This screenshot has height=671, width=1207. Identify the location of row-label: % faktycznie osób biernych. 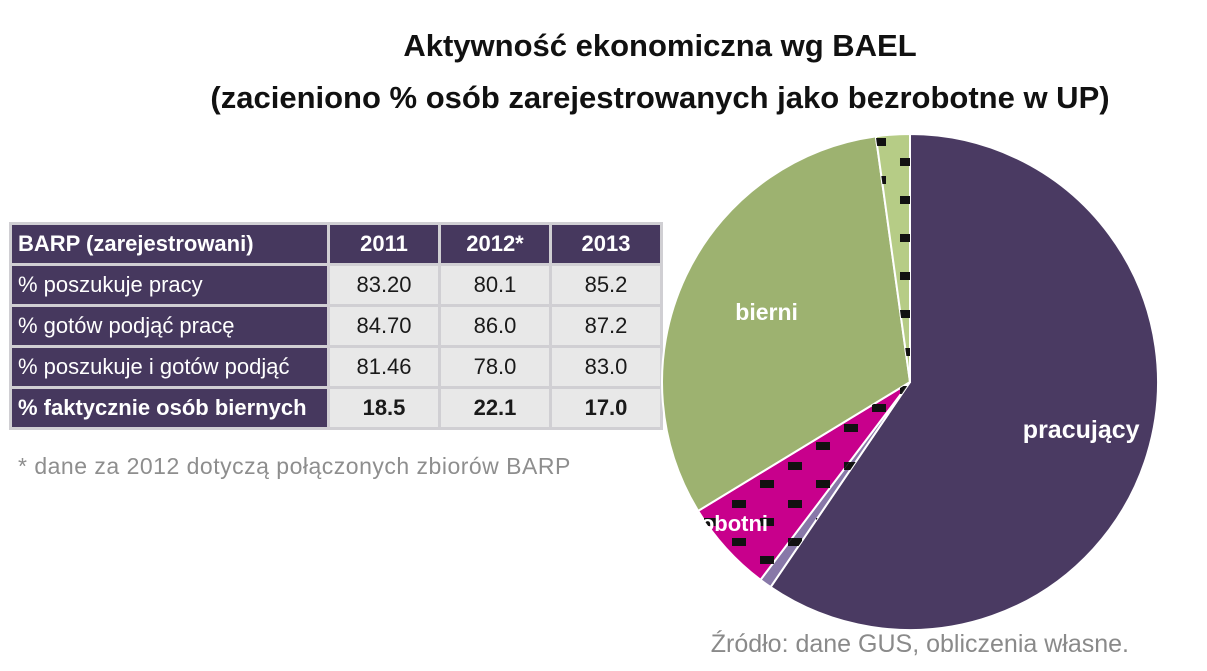
(169, 408).